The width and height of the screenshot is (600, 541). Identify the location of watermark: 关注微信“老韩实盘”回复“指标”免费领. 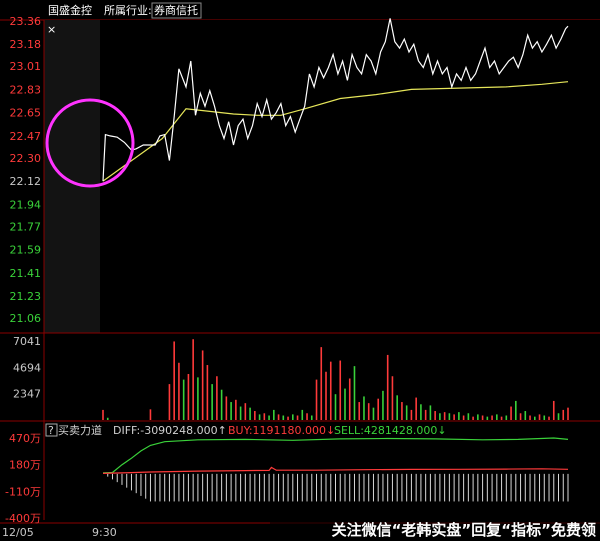
(464, 530).